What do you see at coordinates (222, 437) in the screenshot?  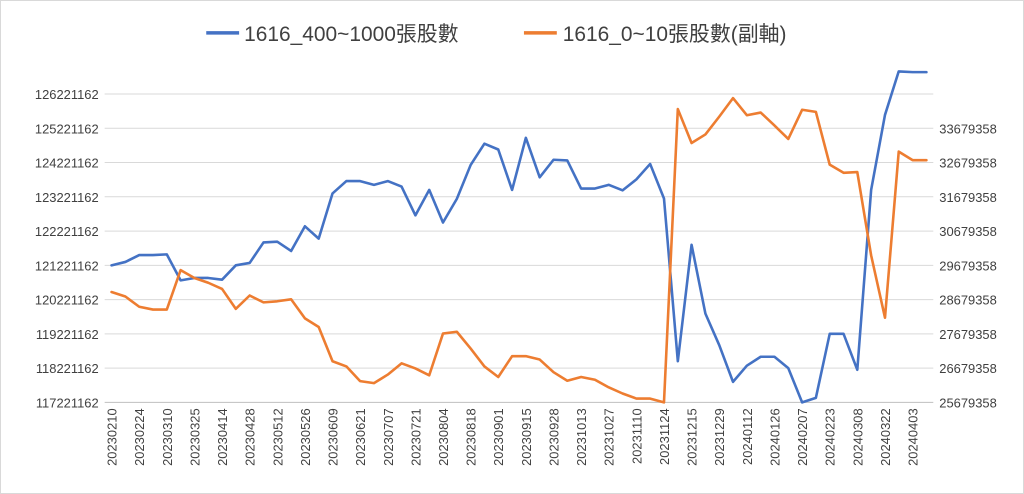 I see `x-tick-label-4: 20230414` at bounding box center [222, 437].